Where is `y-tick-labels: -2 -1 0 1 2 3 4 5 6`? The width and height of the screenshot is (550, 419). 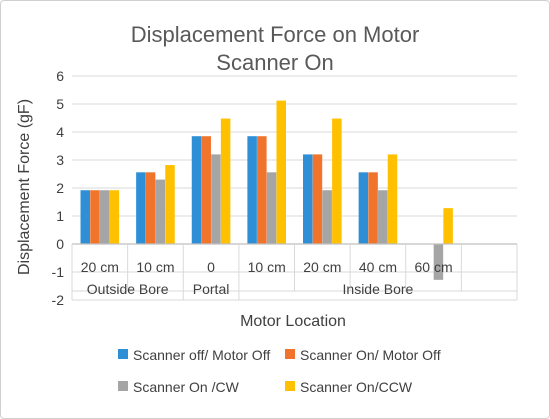
y-tick-labels: -2 -1 0 1 2 3 4 5 6 is located at coordinates (58, 188).